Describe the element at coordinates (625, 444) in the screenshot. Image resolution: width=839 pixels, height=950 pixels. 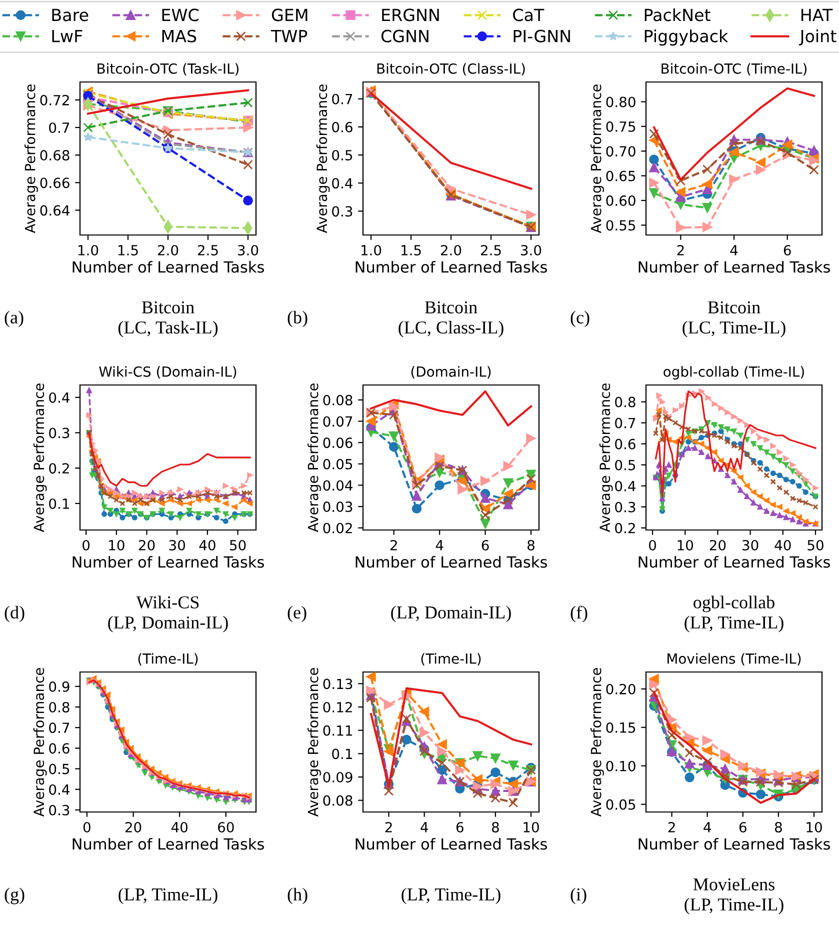
I see `y-tick-label: 0.6` at that location.